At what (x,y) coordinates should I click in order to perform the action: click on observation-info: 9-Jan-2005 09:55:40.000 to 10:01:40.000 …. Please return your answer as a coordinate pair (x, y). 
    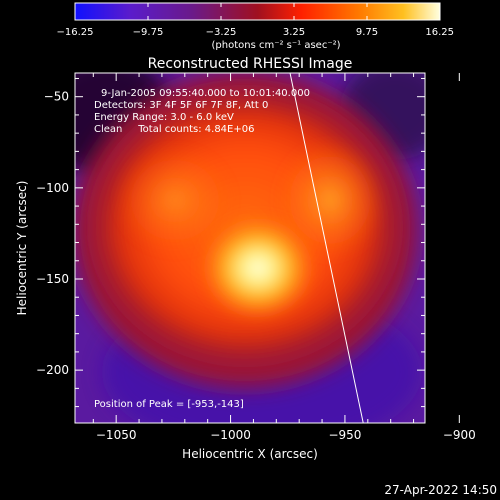
    Looking at the image, I should click on (202, 111).